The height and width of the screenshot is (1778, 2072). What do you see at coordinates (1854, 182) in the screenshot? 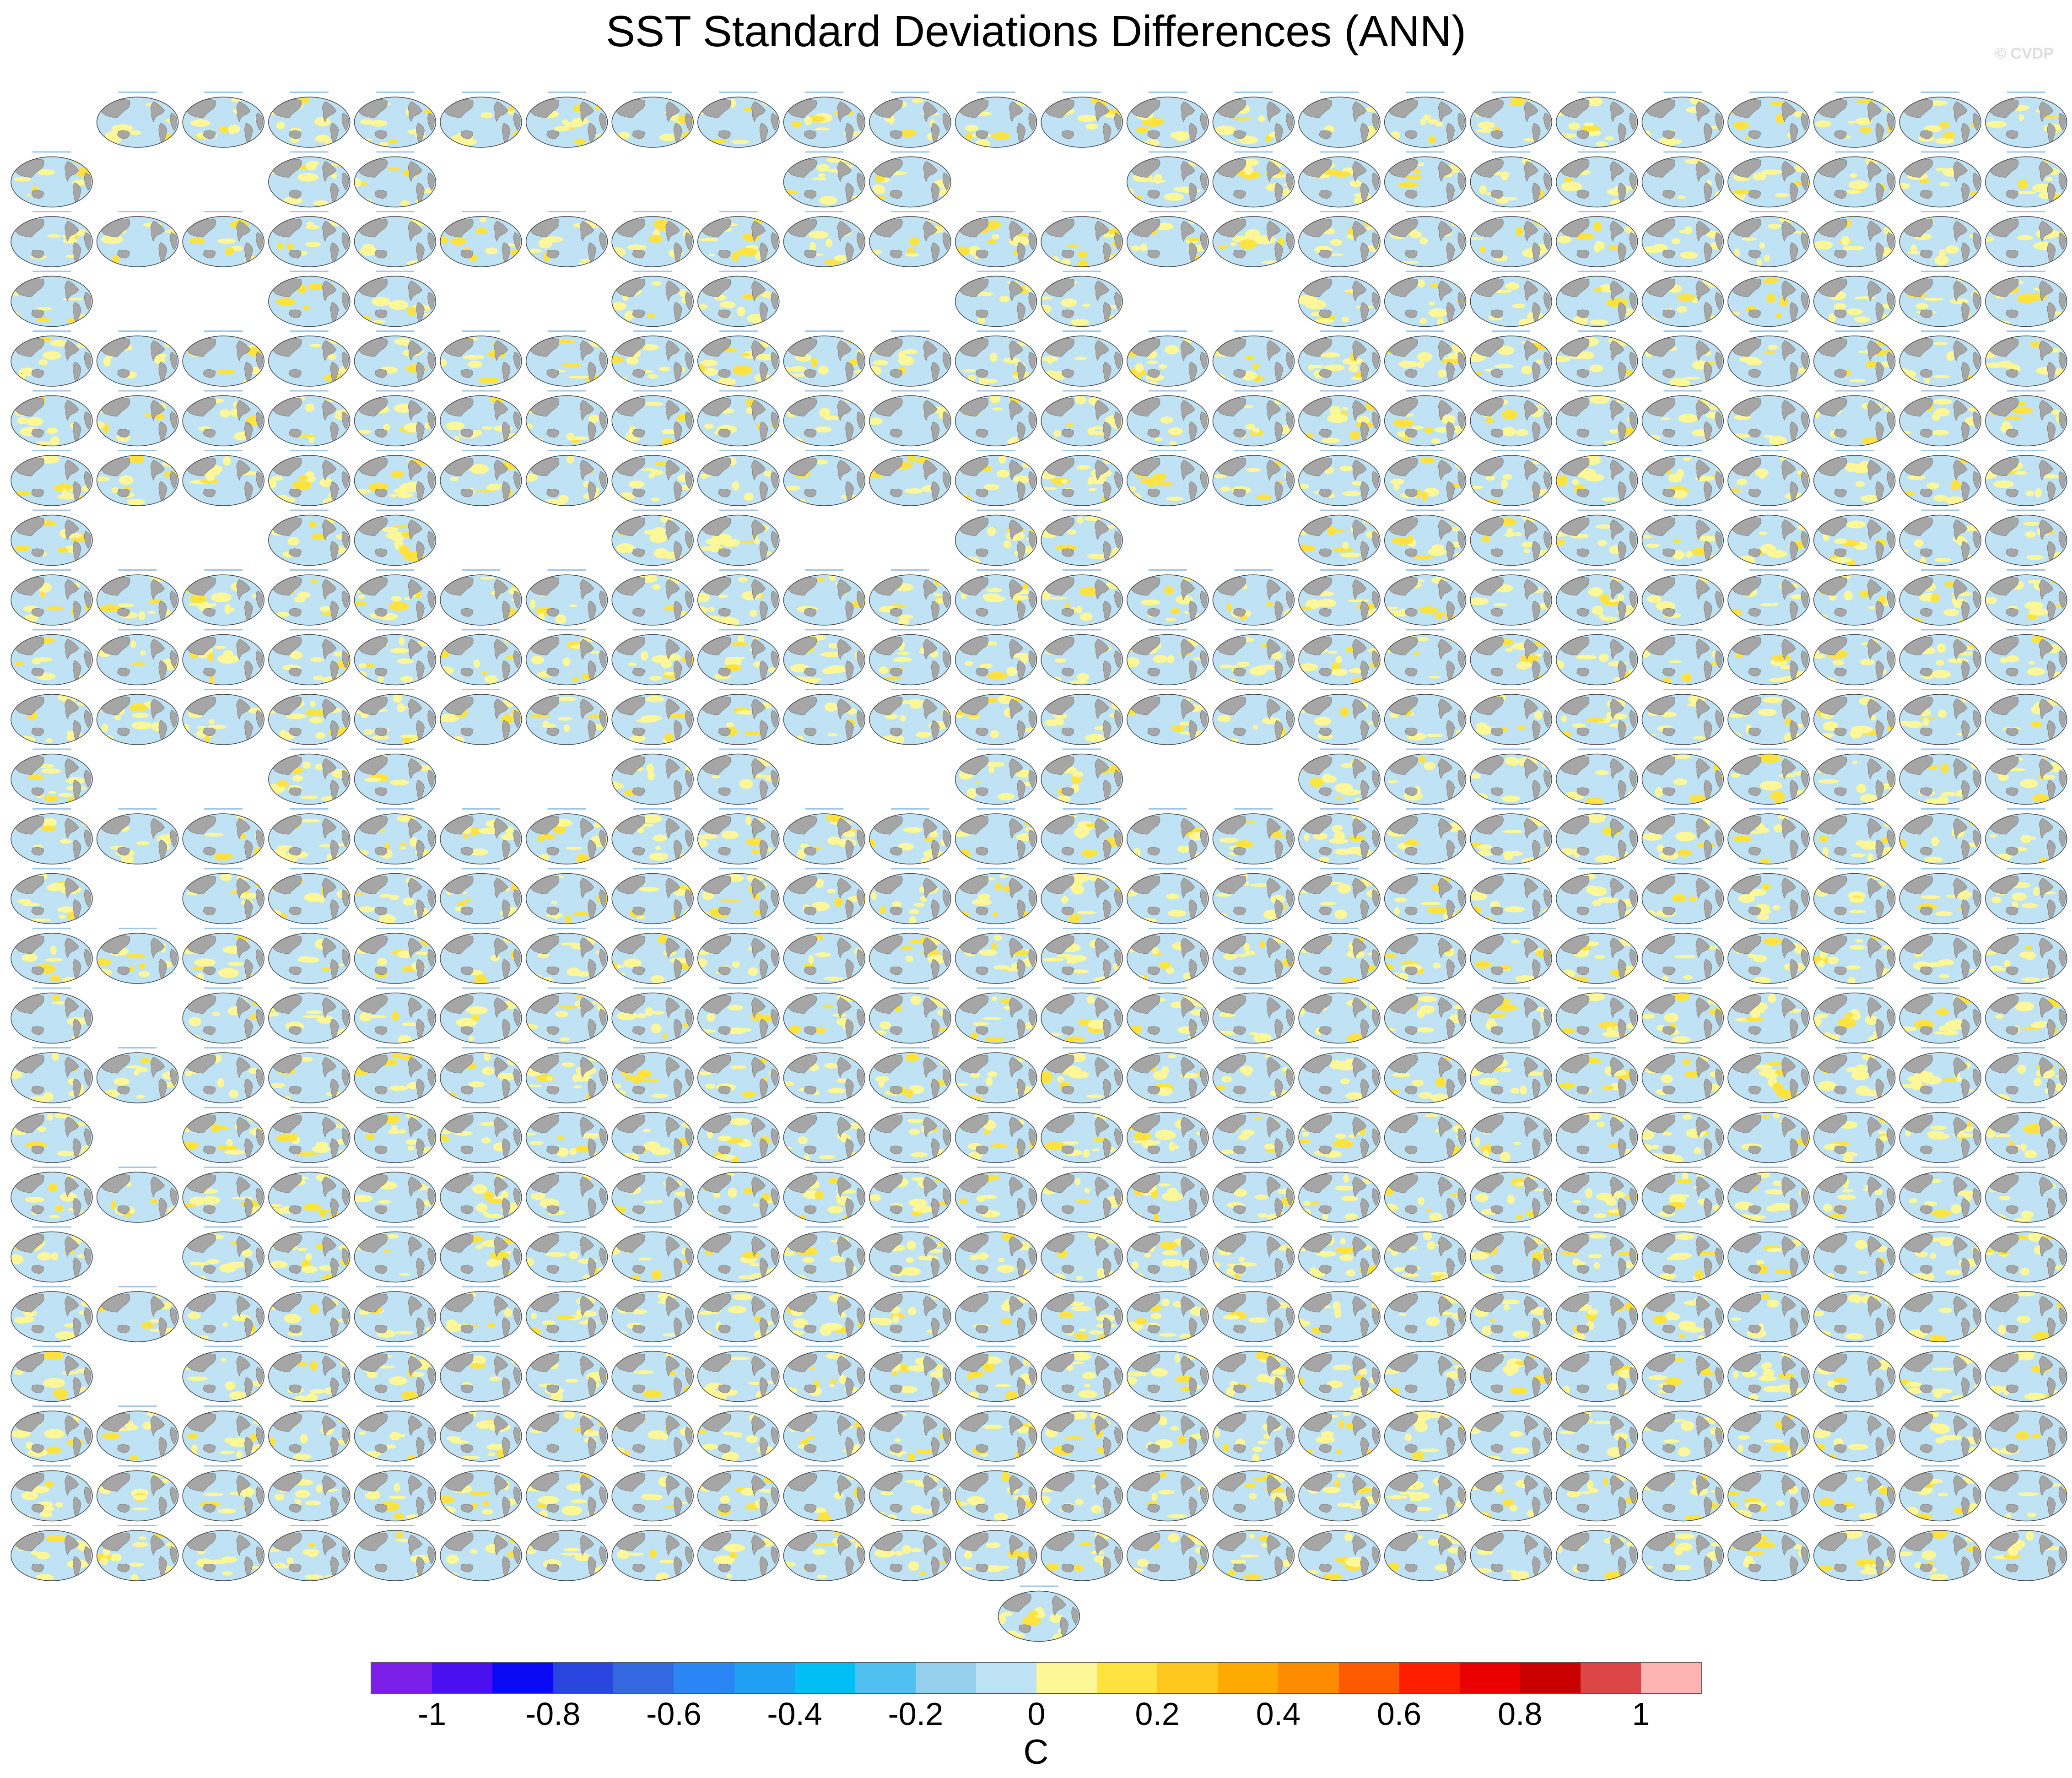
I see `map-border` at bounding box center [1854, 182].